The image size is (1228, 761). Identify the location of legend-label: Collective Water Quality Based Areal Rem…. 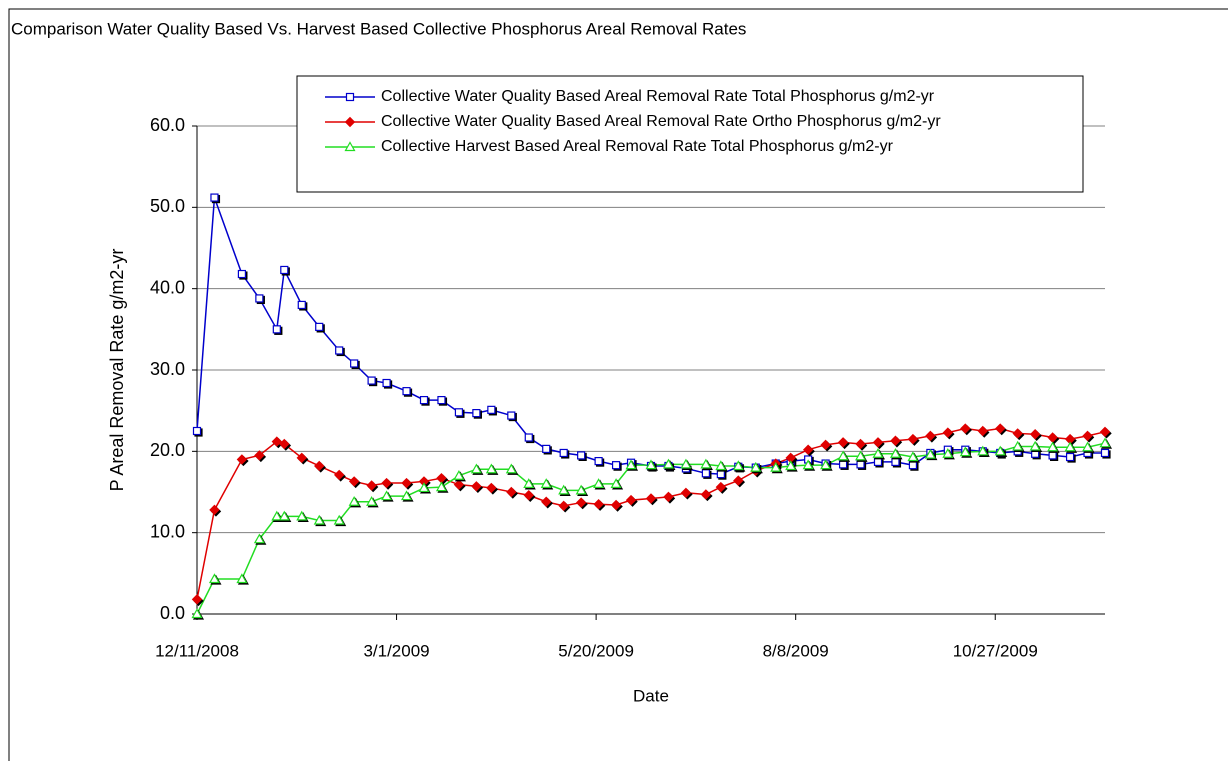
(658, 96).